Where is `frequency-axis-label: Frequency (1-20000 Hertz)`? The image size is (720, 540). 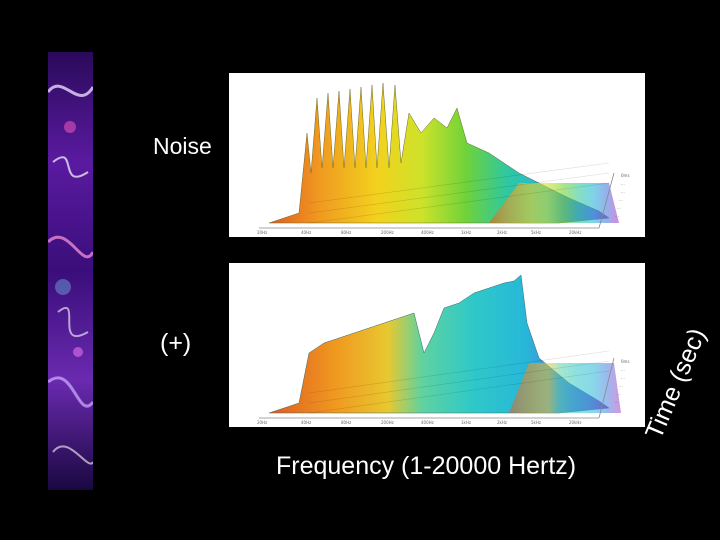 frequency-axis-label: Frequency (1-20000 Hertz) is located at coordinates (426, 466).